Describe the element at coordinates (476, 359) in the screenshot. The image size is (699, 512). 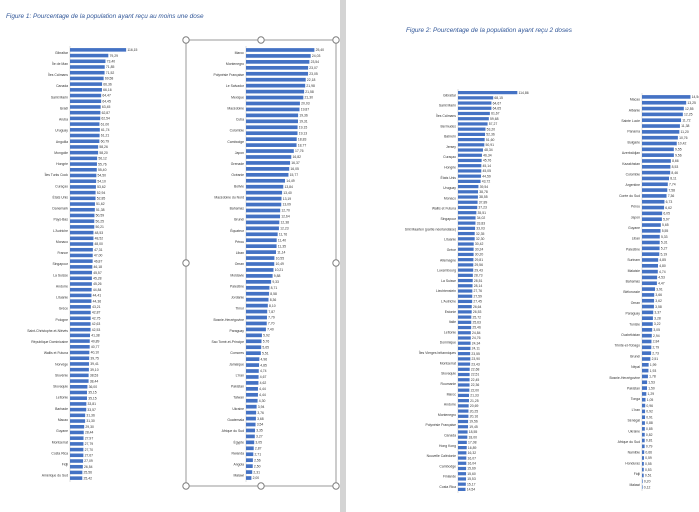
I see `chart-3-value-label: 23,90` at that location.